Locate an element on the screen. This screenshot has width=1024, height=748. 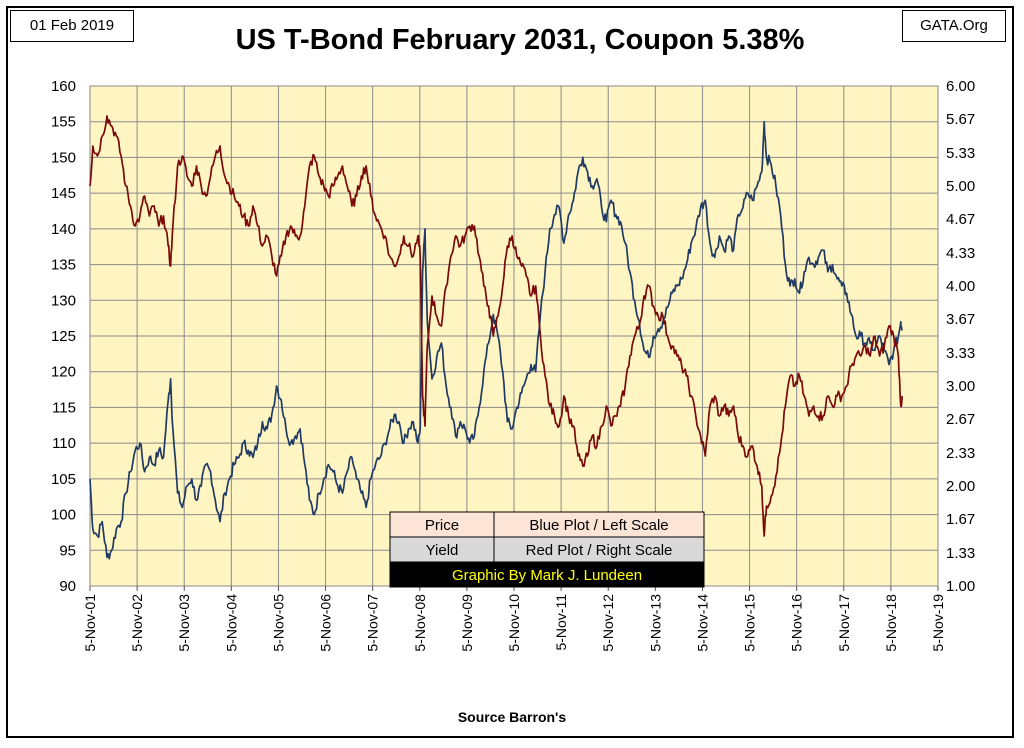
y-right-tick-label: 1.67 is located at coordinates (960, 519).